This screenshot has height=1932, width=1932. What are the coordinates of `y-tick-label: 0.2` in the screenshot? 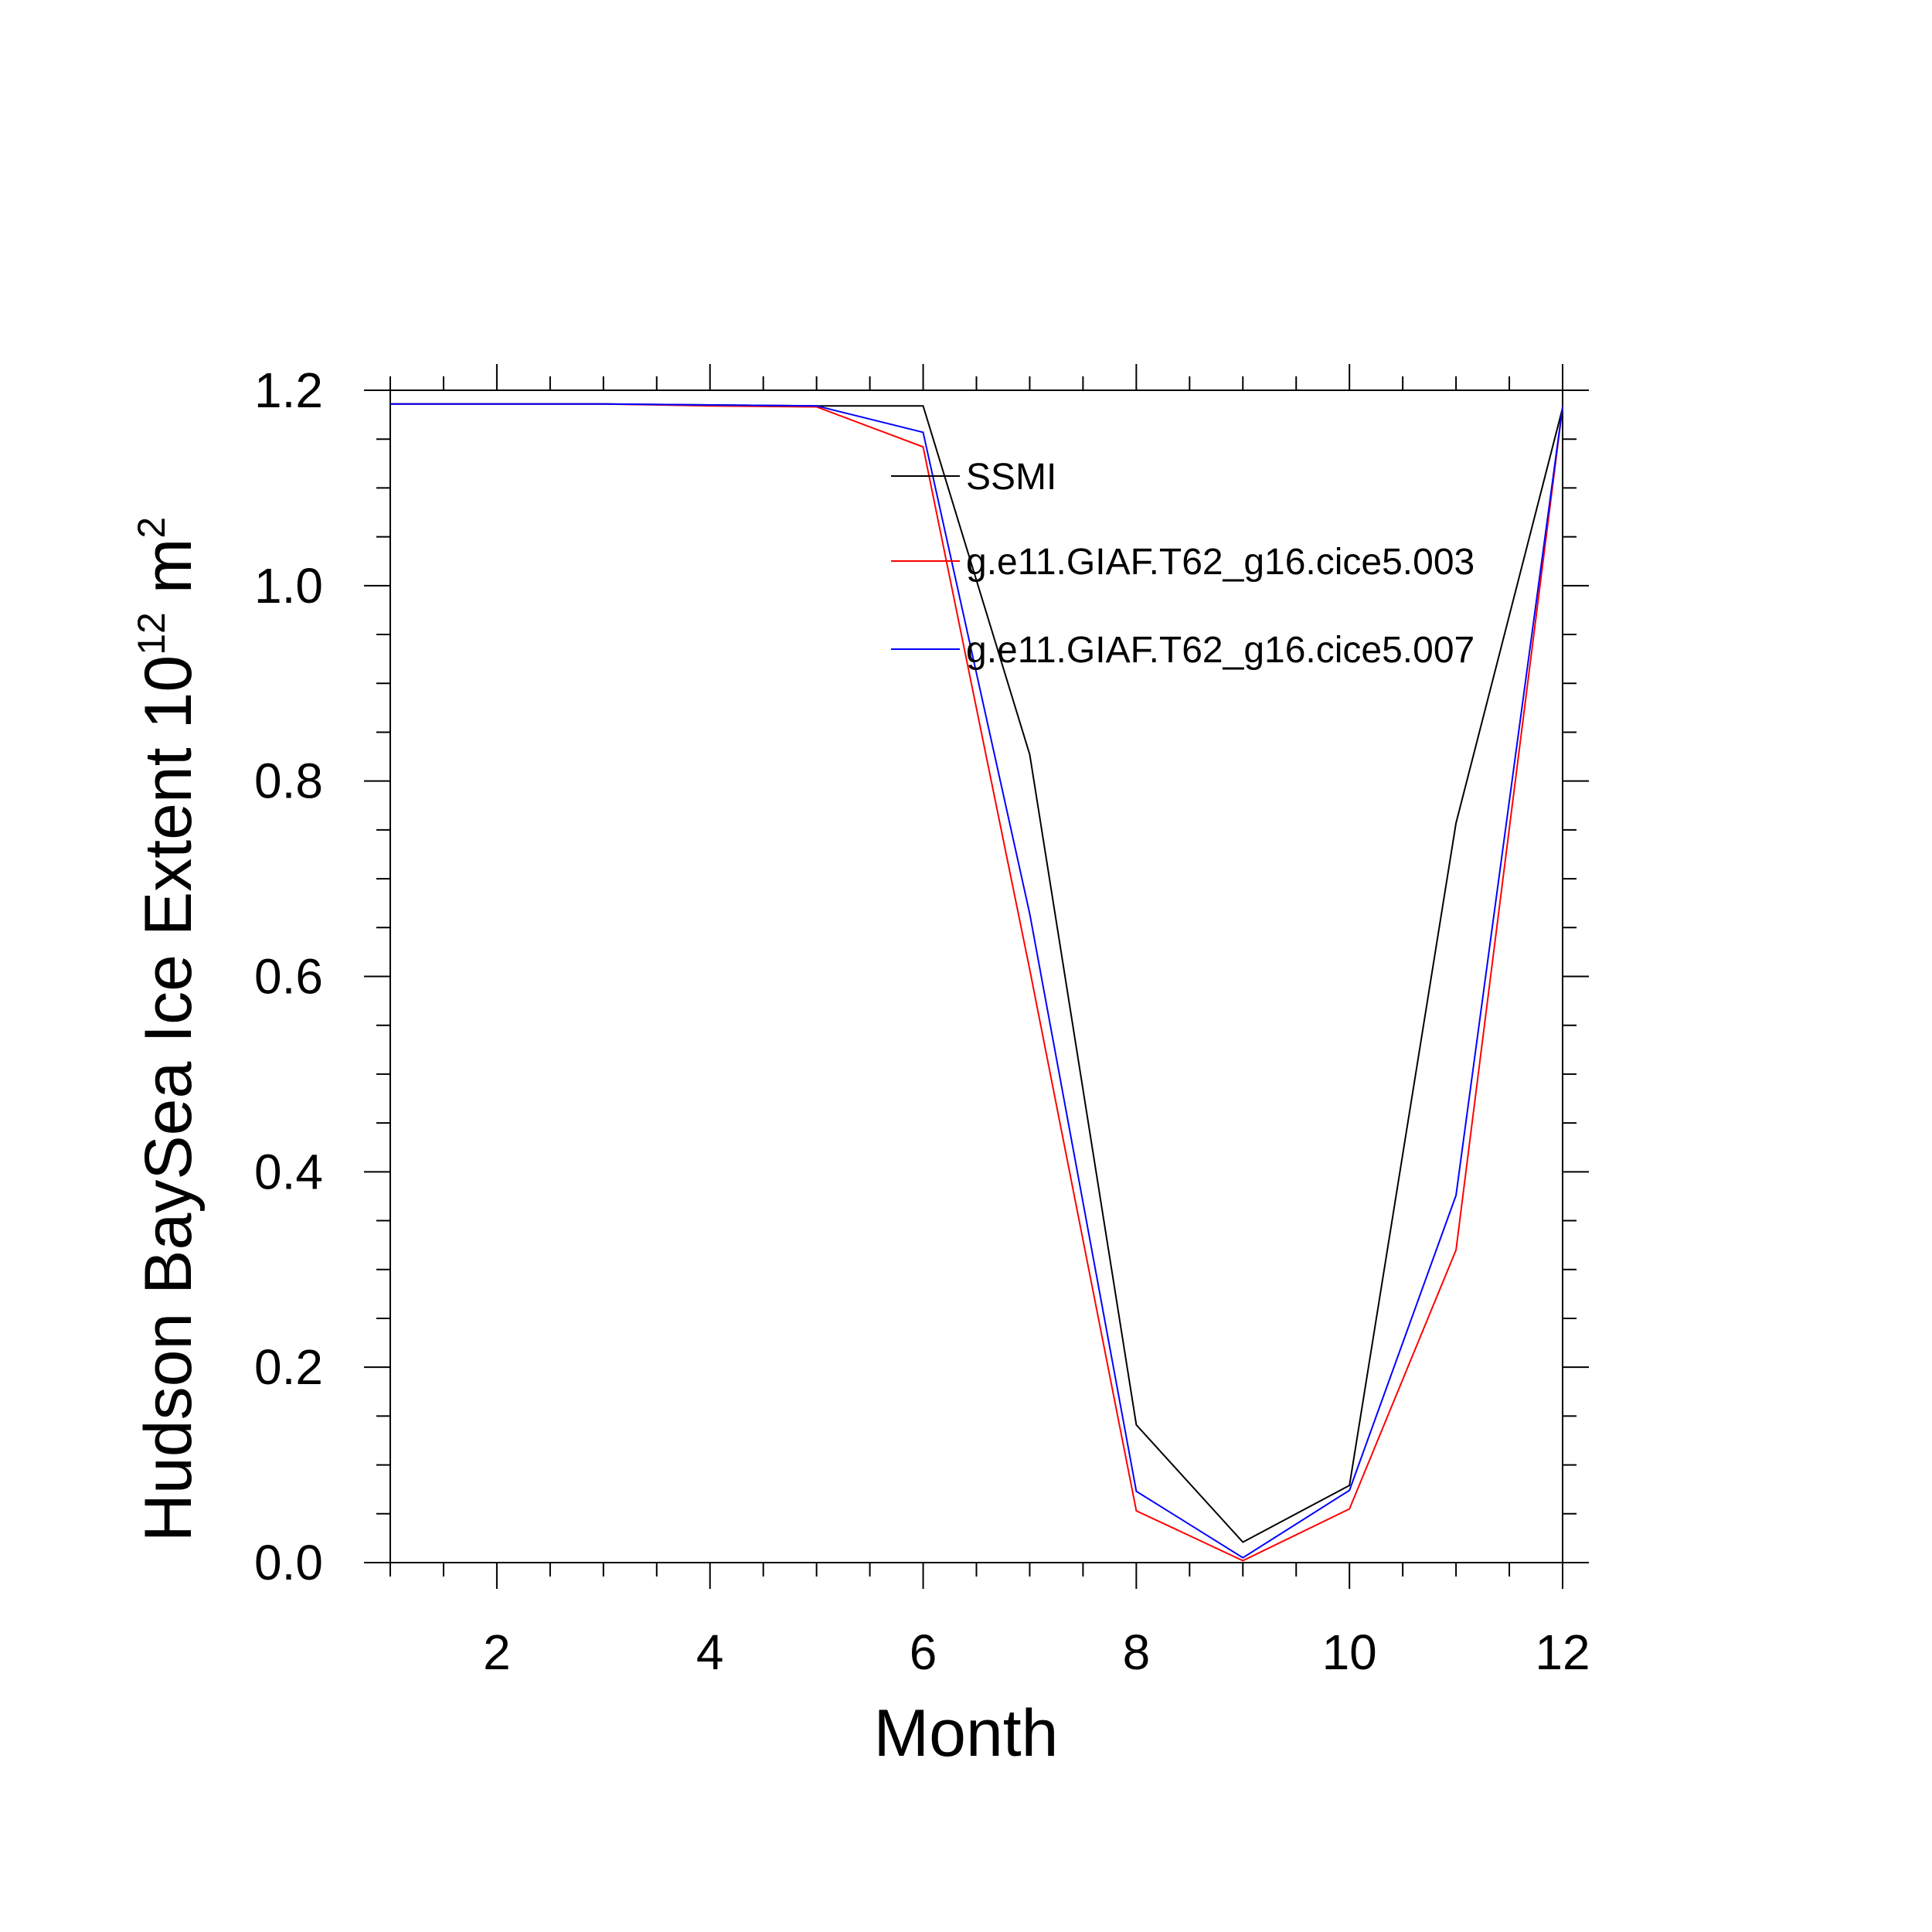 It's located at (289, 1367).